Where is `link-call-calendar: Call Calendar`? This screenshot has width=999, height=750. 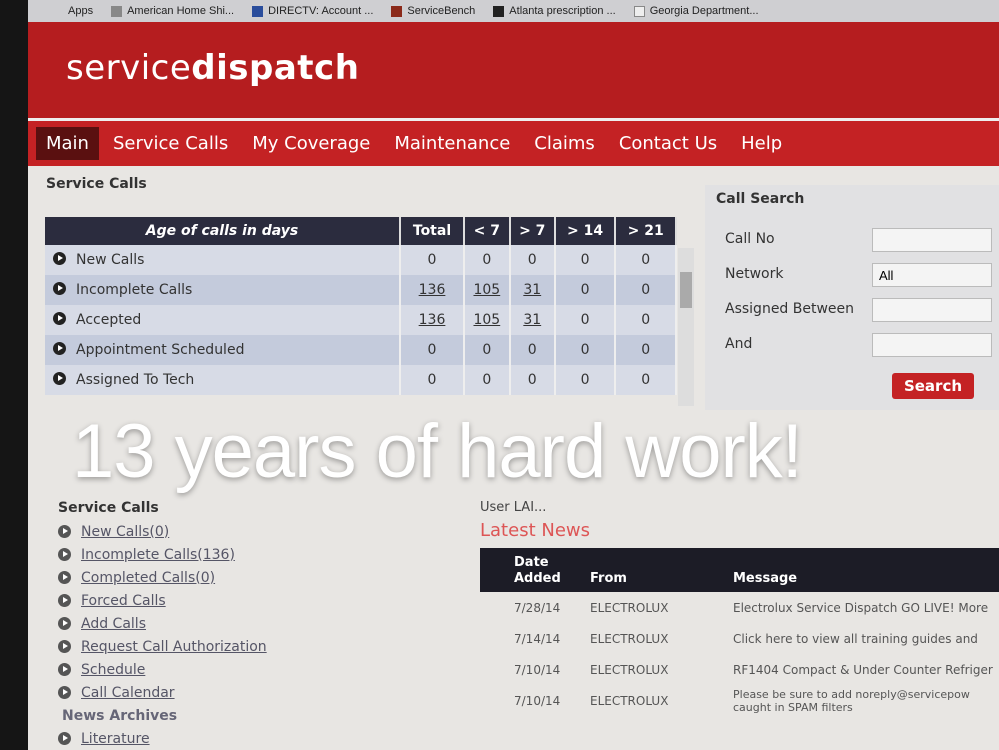 link-call-calendar: Call Calendar is located at coordinates (128, 692).